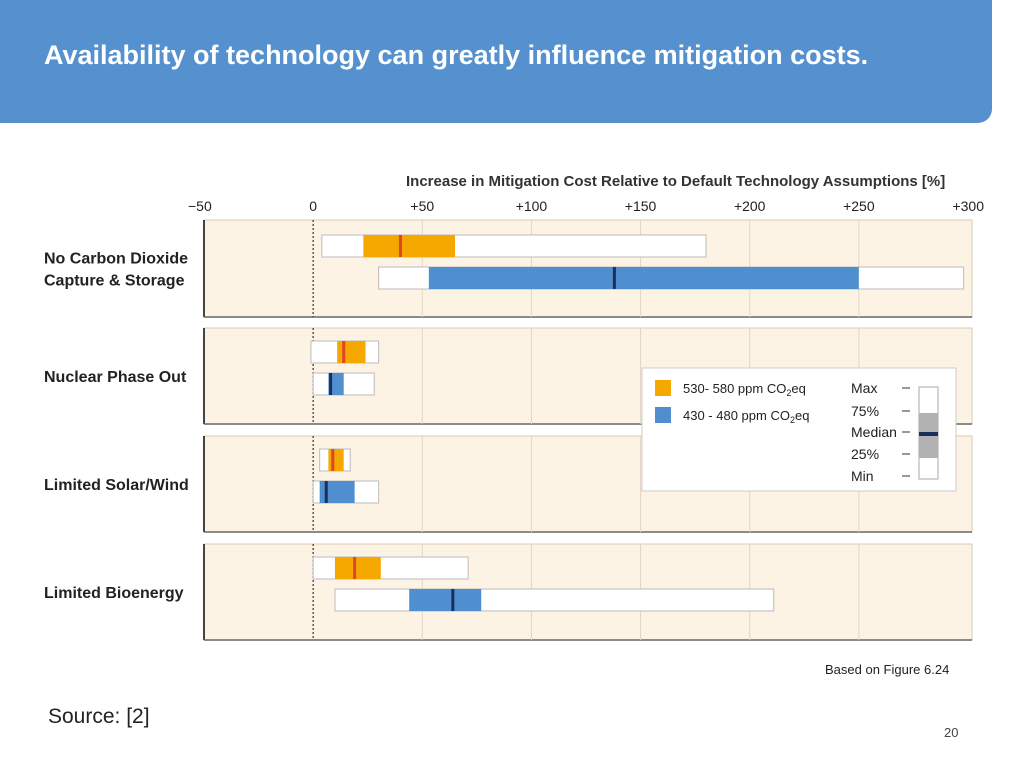 The image size is (1024, 768). What do you see at coordinates (864, 388) in the screenshot?
I see `legend-stat-label: Max` at bounding box center [864, 388].